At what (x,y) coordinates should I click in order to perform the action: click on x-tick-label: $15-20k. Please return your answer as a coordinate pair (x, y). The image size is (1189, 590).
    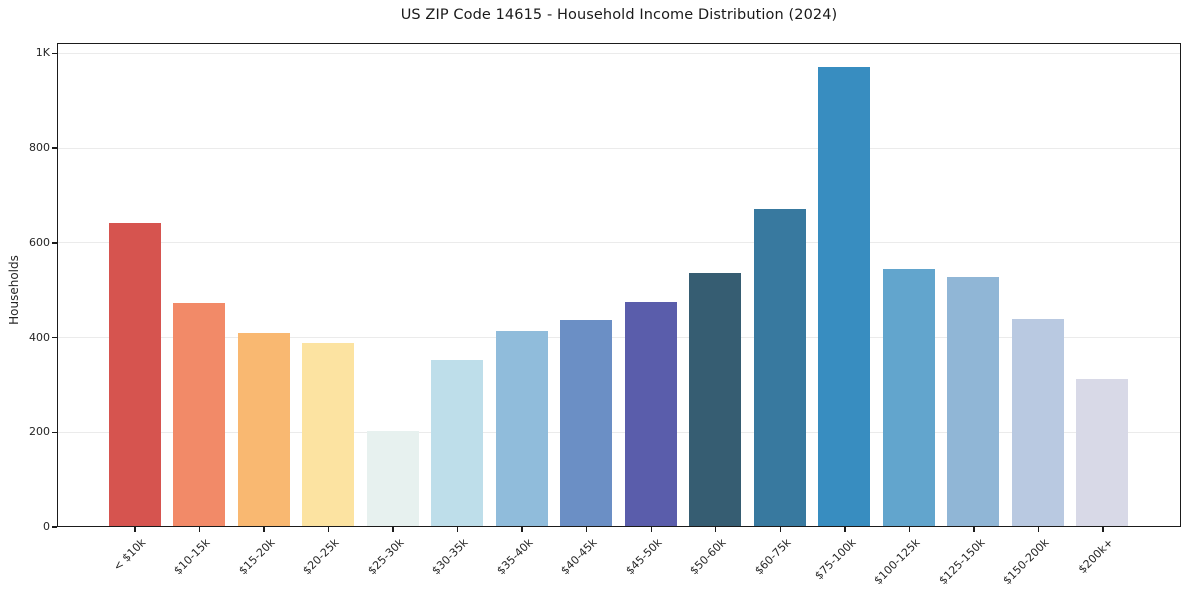
    Looking at the image, I should click on (256, 557).